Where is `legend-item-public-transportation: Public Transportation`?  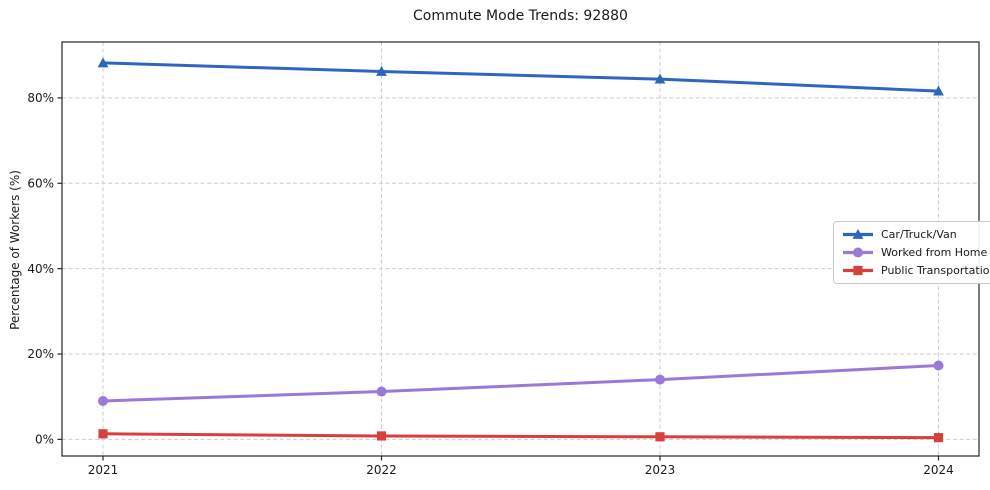
legend-item-public-transportation: Public Transportation is located at coordinates (916, 270).